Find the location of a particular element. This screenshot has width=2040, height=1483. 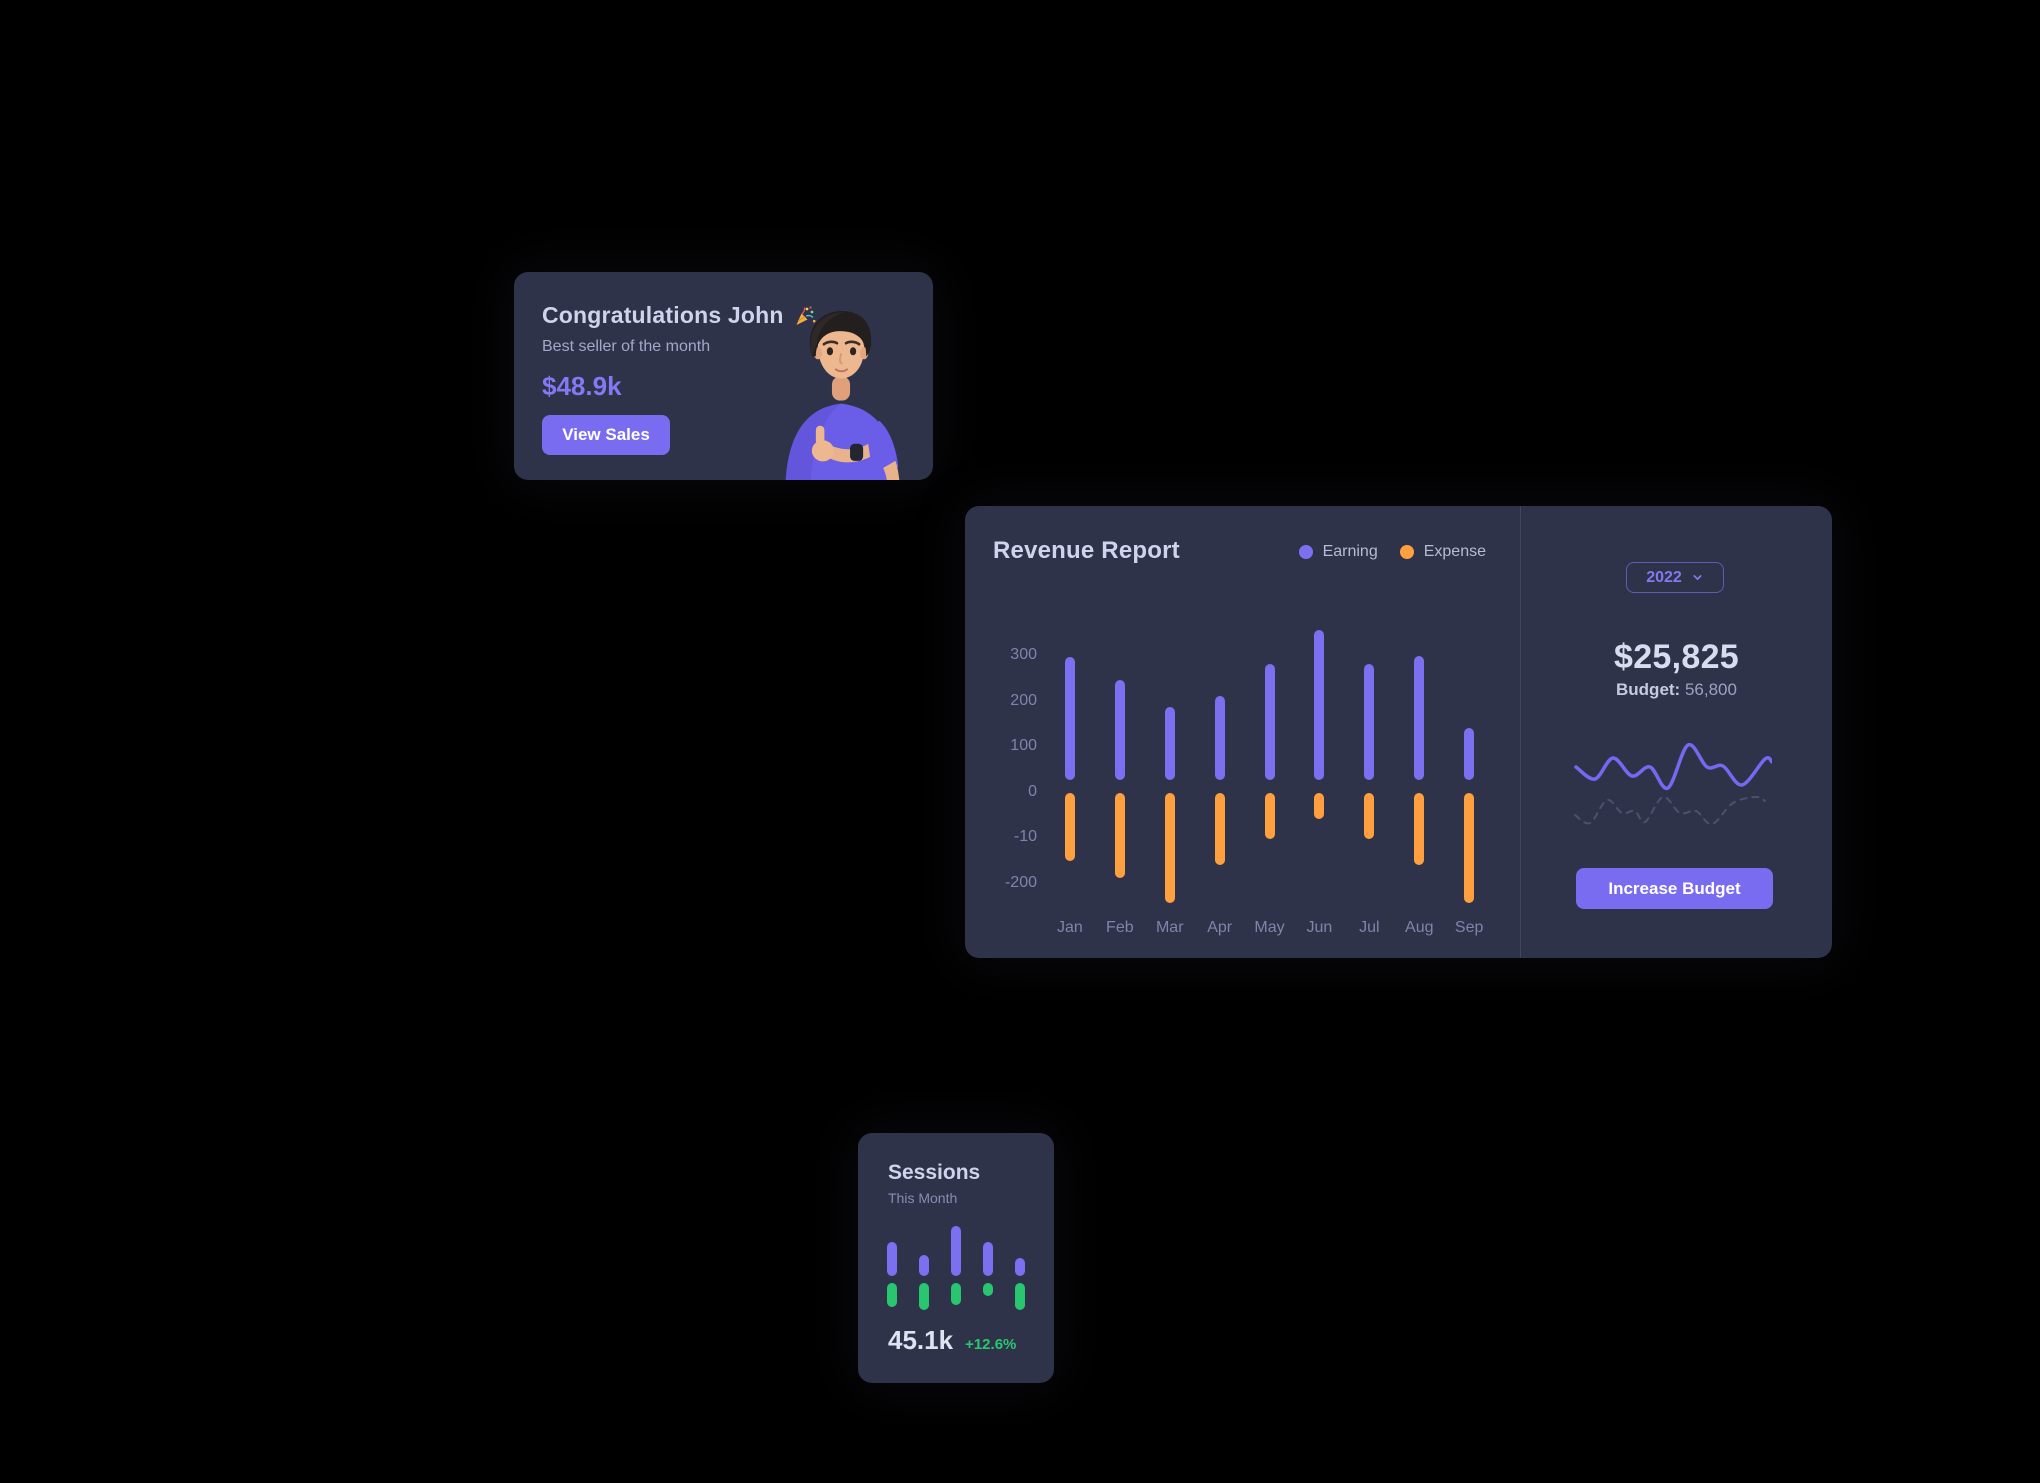

revenue-bar-earning-sep is located at coordinates (1469, 754).